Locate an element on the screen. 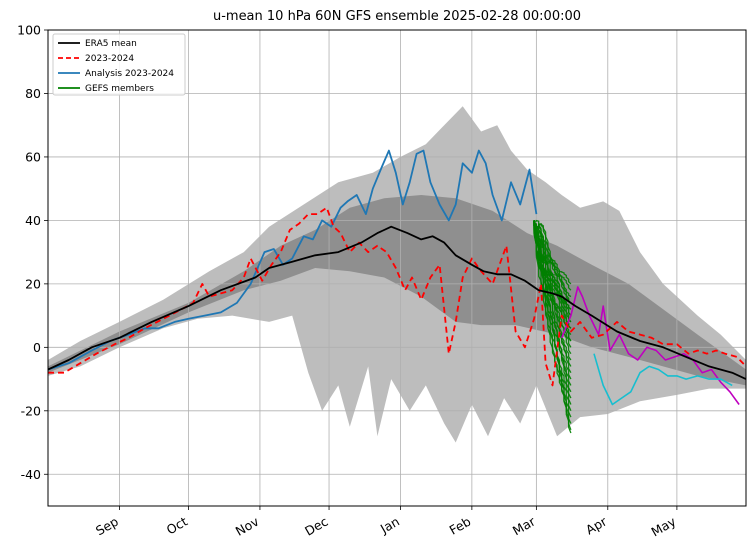 The height and width of the screenshot is (551, 756). legend-label: ERA5 mean is located at coordinates (111, 44).